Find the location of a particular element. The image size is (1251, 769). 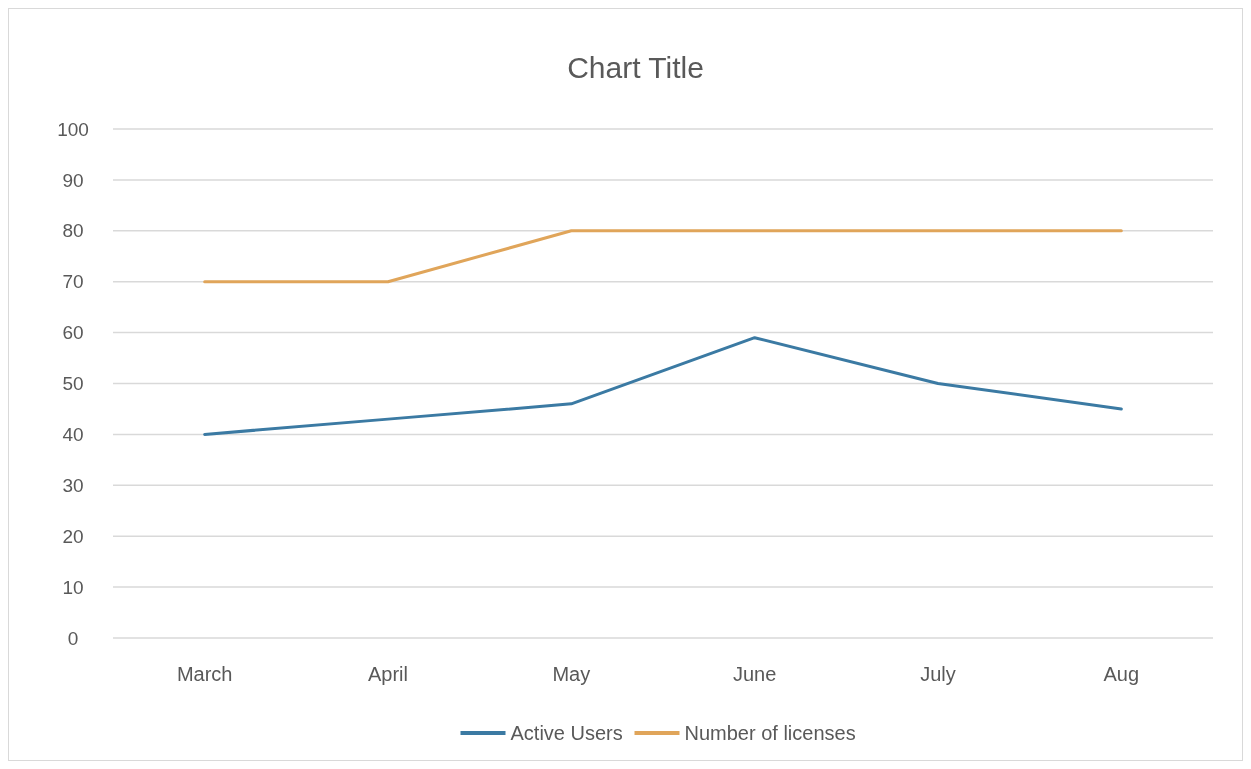

line-series is located at coordinates (663, 386).